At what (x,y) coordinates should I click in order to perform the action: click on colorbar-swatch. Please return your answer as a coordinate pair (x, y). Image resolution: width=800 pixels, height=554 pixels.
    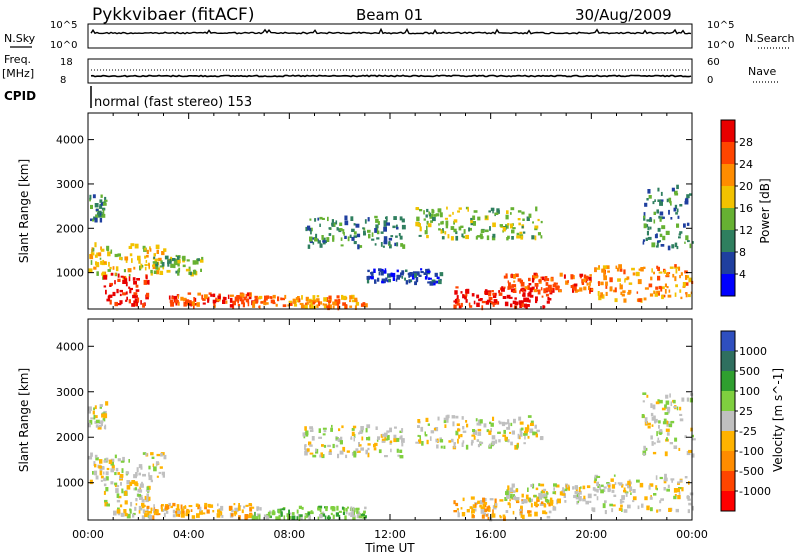
    Looking at the image, I should click on (728, 421).